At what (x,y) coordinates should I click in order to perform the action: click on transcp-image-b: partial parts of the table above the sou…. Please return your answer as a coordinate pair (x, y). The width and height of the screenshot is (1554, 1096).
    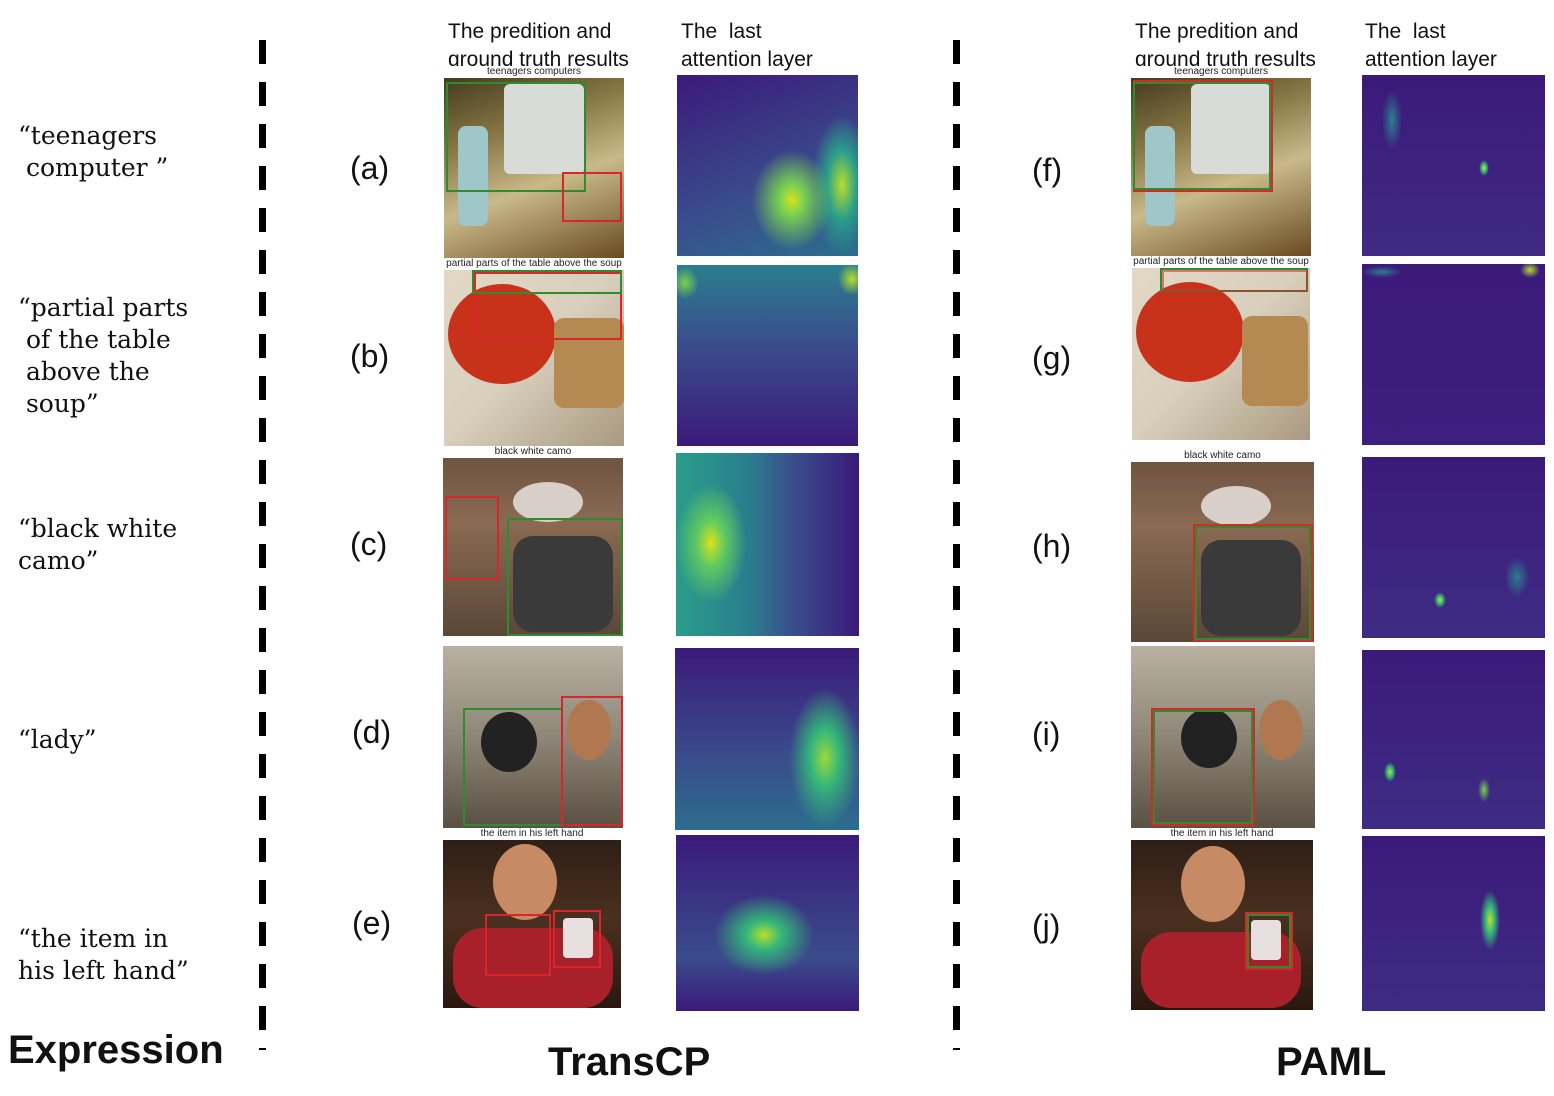
    Looking at the image, I should click on (534, 352).